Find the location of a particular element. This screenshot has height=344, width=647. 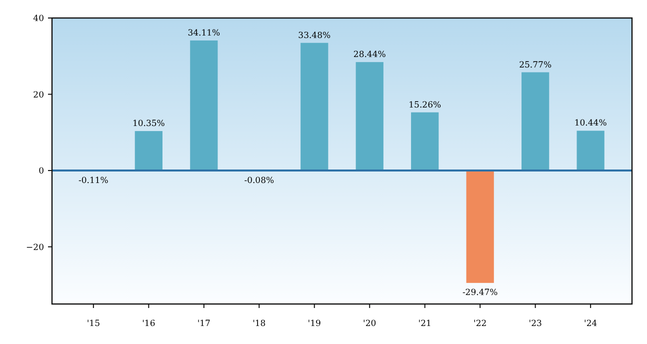

x-tick-label: '22 is located at coordinates (480, 324).